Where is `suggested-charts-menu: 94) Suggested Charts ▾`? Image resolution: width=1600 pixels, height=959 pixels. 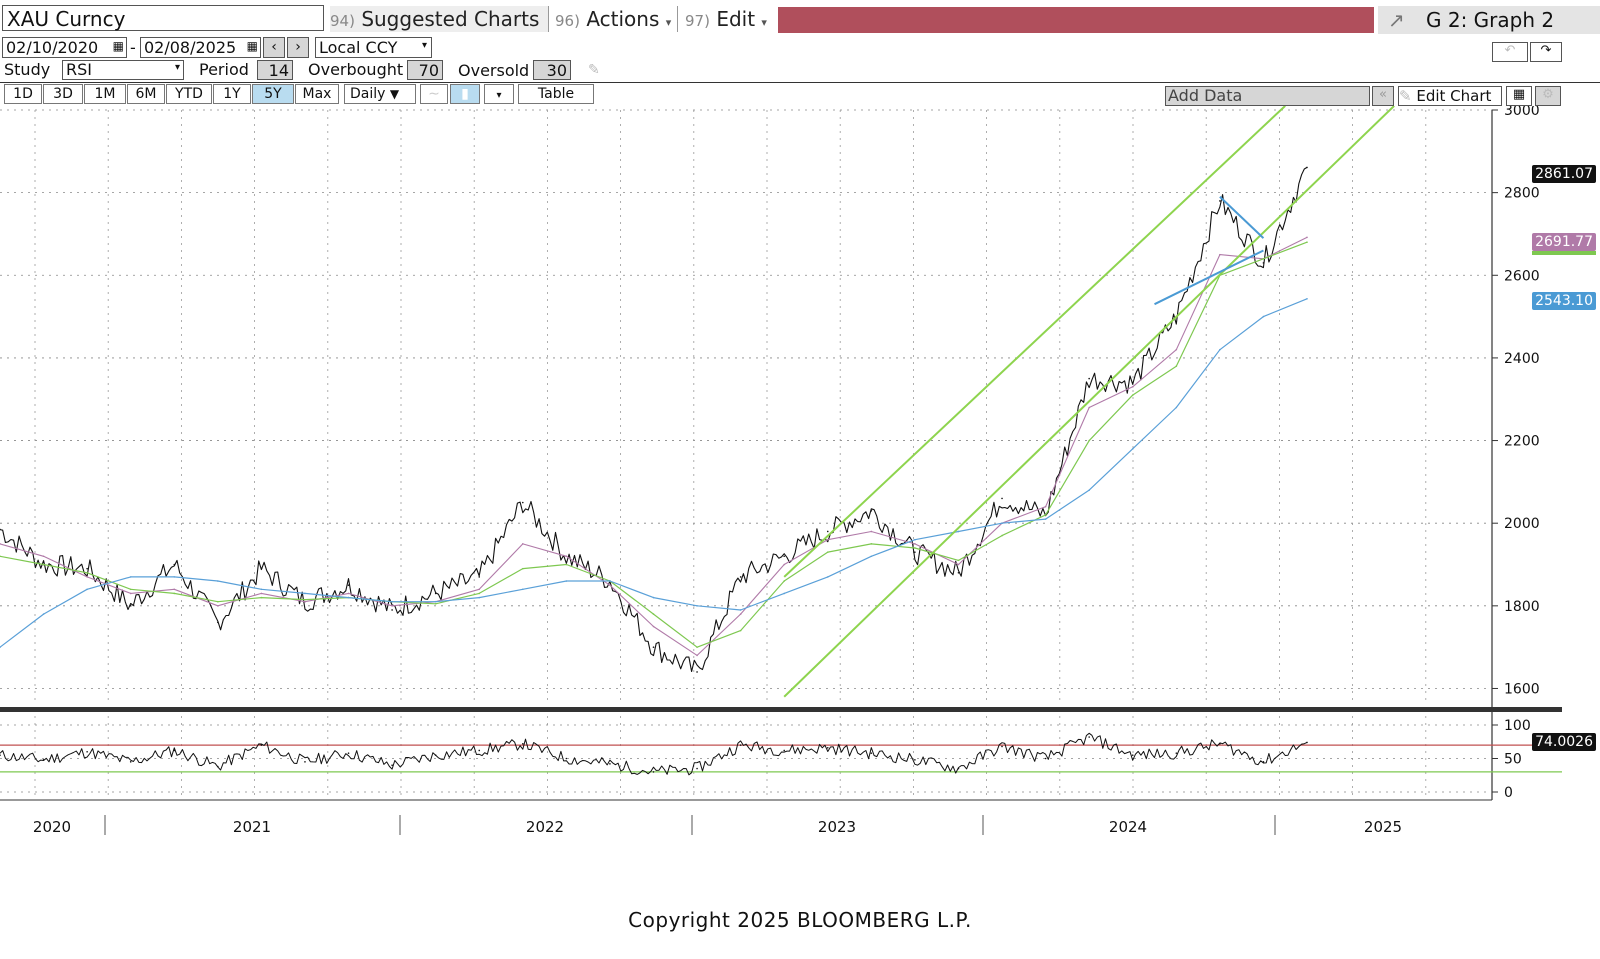 suggested-charts-menu: 94) Suggested Charts ▾ is located at coordinates (439, 31).